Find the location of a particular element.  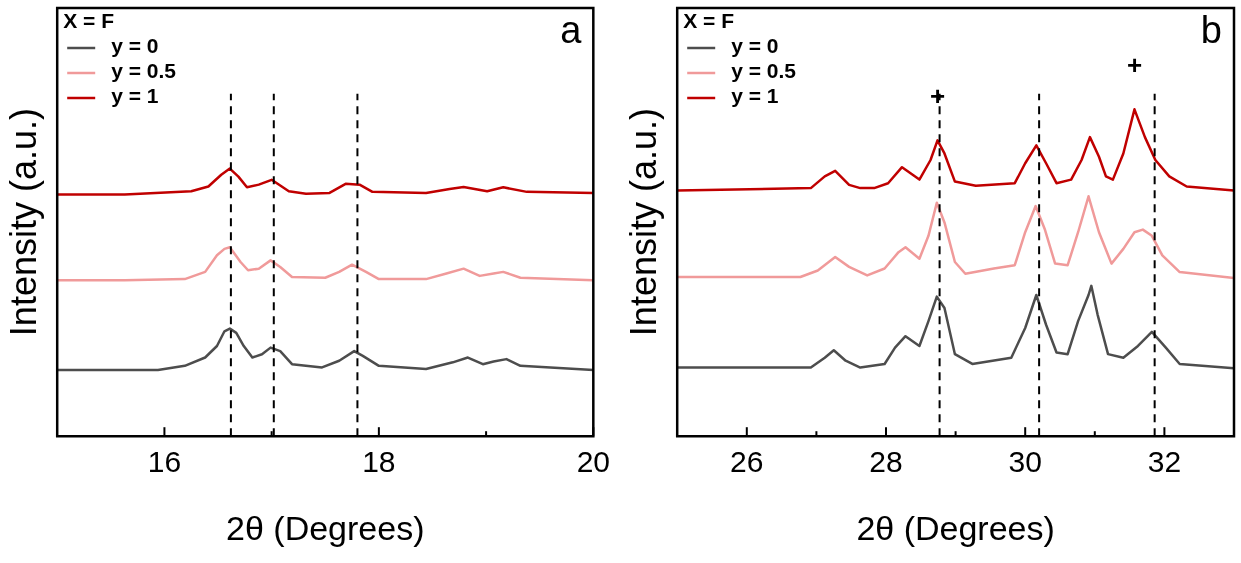

x-tick-label: 18 is located at coordinates (379, 462).